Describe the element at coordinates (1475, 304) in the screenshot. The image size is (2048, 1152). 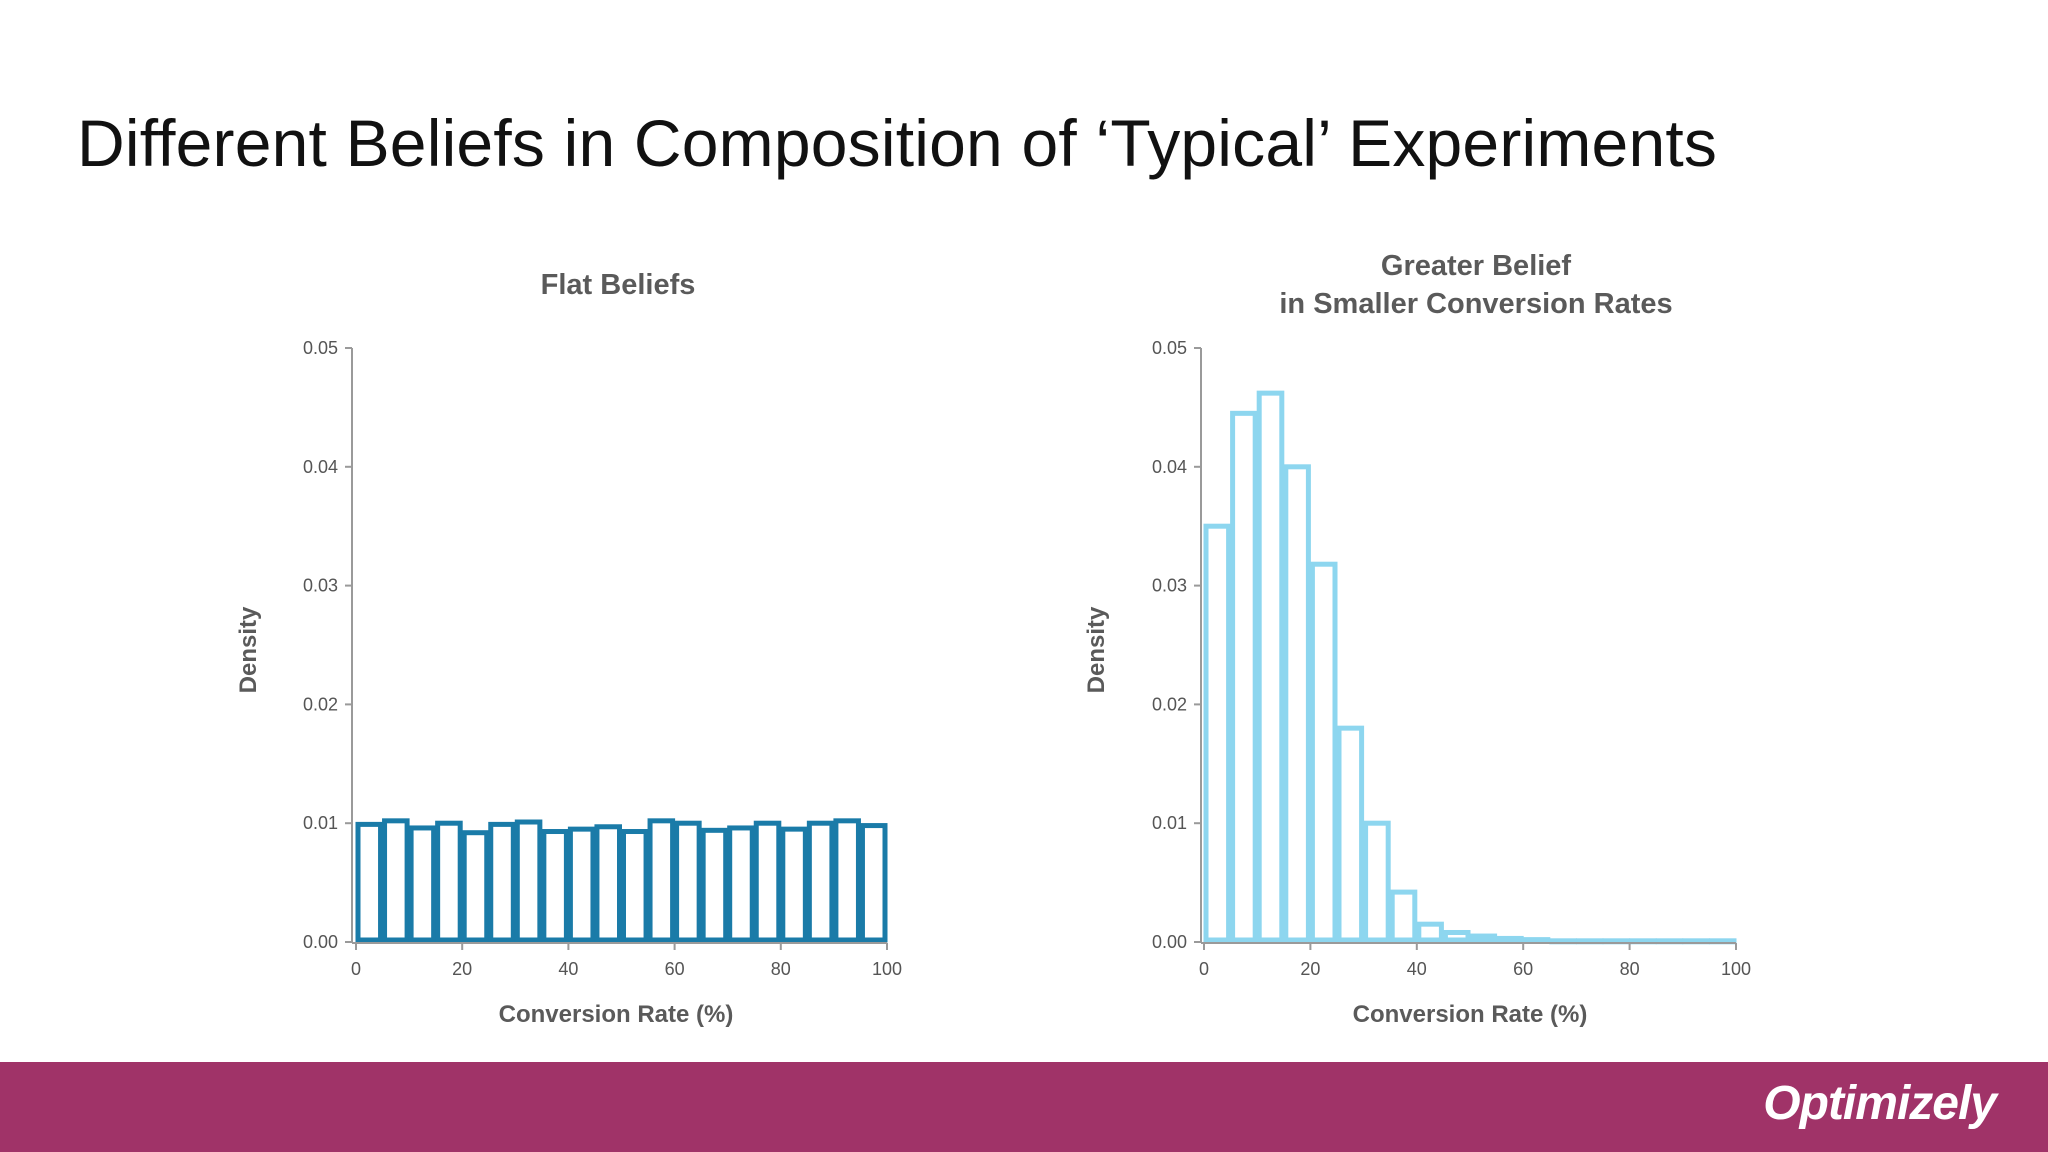
I see `chart-title: in Smaller Conversion Rates` at that location.